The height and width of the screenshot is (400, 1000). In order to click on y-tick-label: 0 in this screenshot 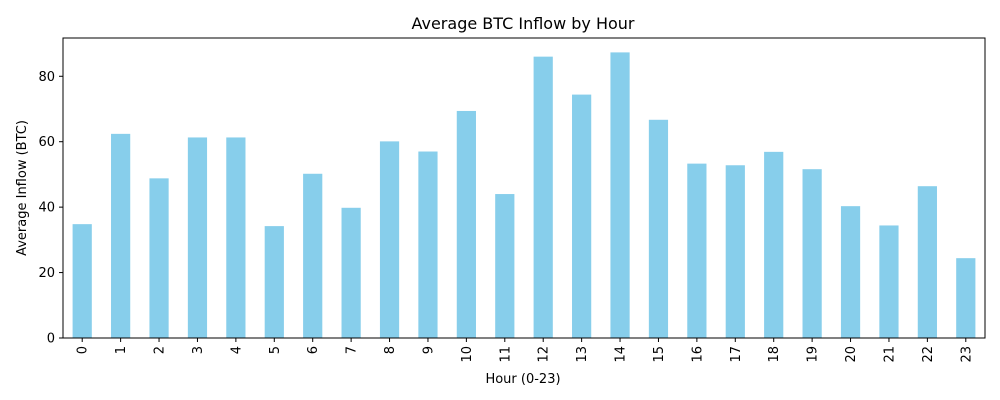, I will do `click(51, 339)`.